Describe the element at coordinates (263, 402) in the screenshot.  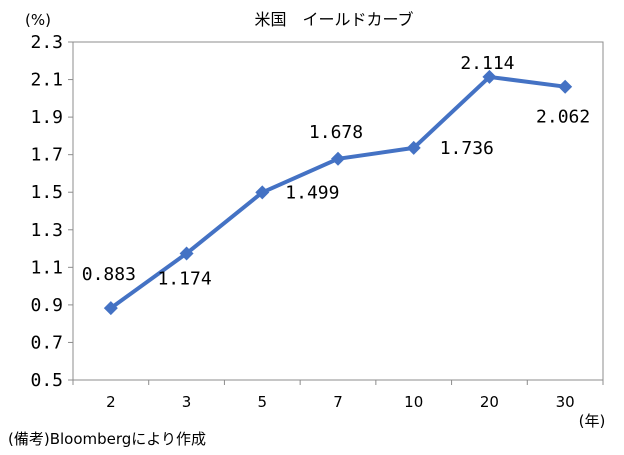
I see `x-tick-label: 5` at that location.